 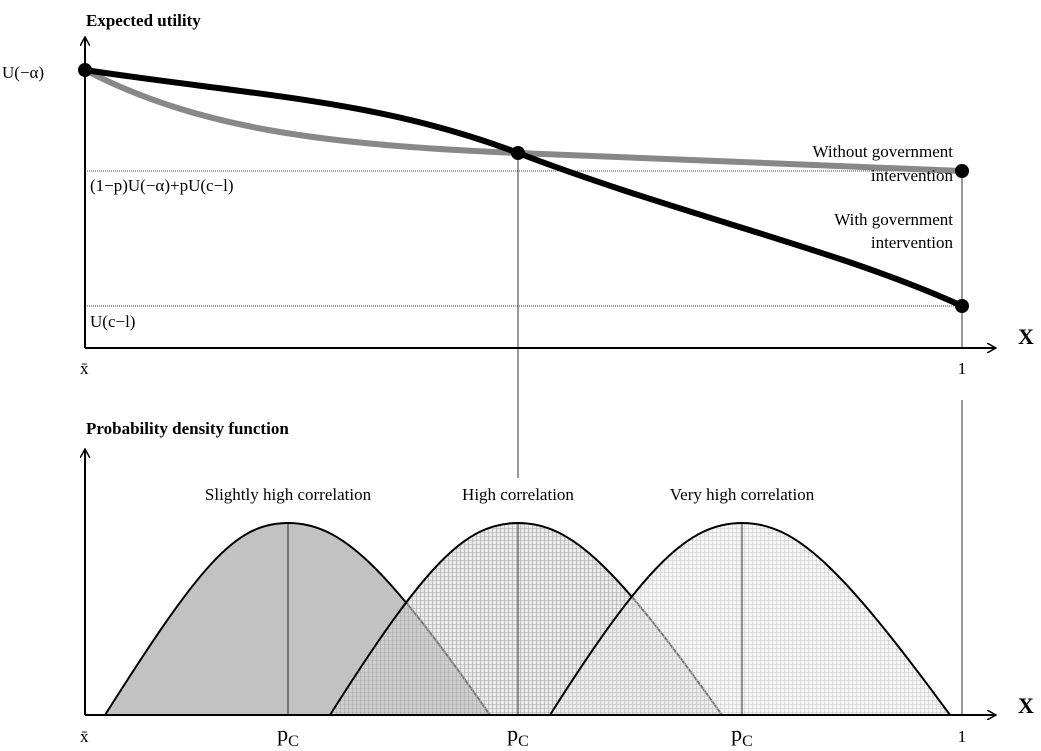 I want to click on bottom-title: Probability density function, so click(x=187, y=428).